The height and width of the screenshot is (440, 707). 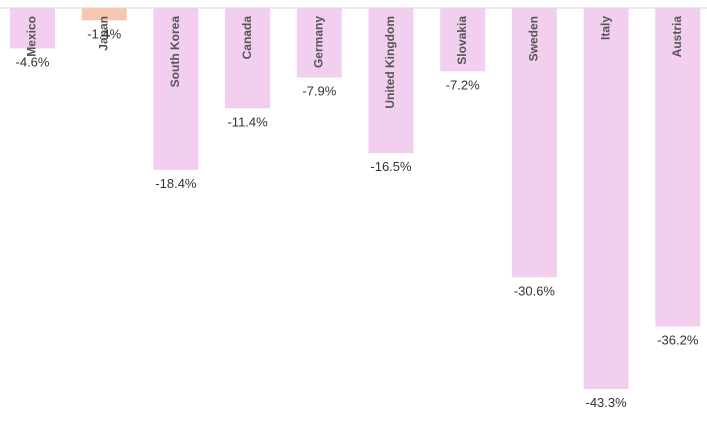 I want to click on value-label-austria: -36.2%, so click(x=678, y=340).